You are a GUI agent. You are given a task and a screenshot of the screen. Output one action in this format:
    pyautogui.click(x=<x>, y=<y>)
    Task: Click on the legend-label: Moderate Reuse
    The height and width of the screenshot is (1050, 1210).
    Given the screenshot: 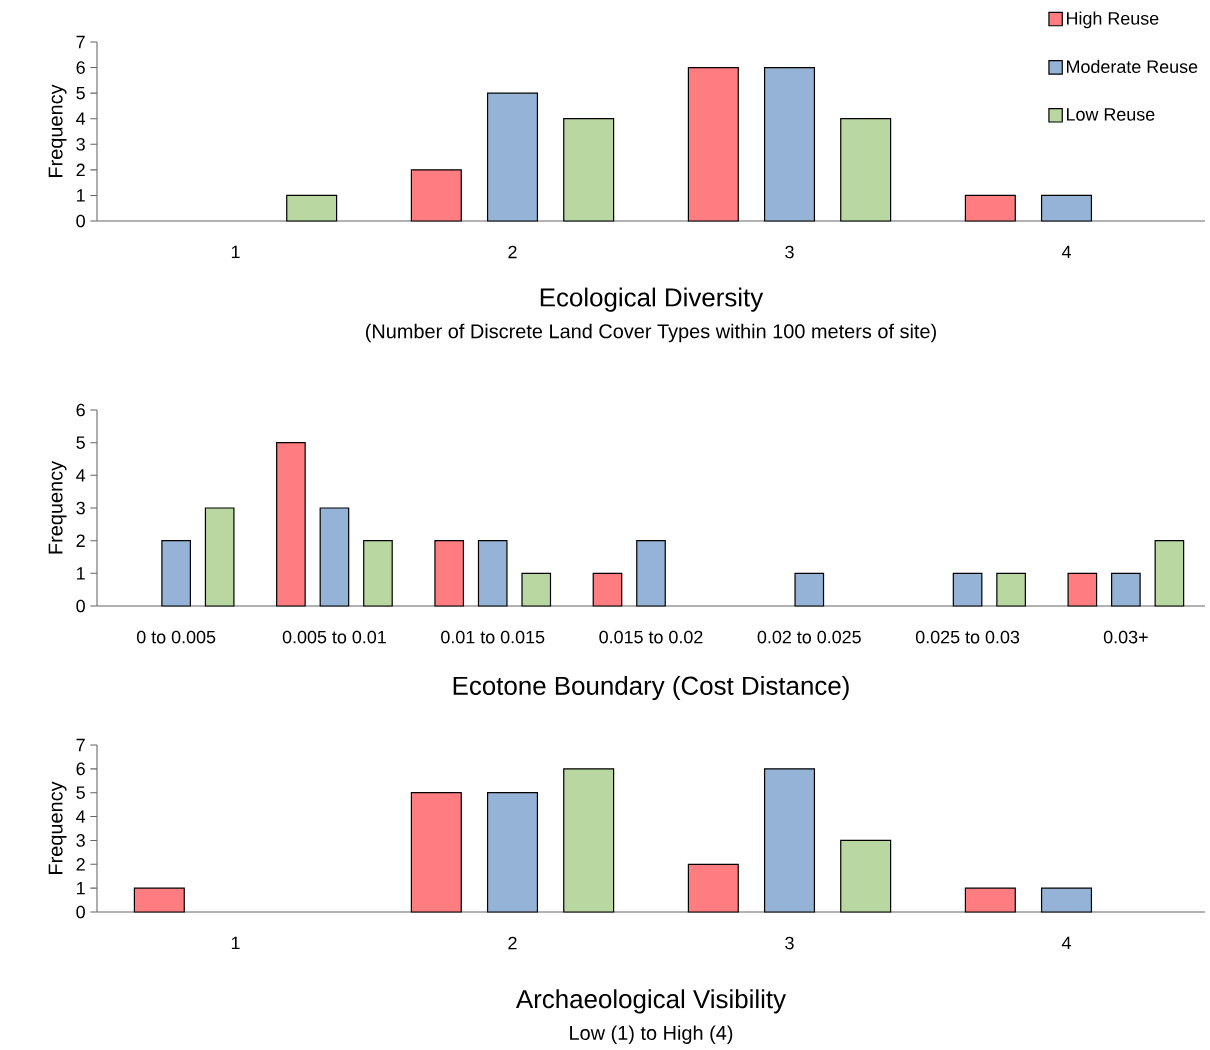 What is the action you would take?
    pyautogui.click(x=1132, y=66)
    